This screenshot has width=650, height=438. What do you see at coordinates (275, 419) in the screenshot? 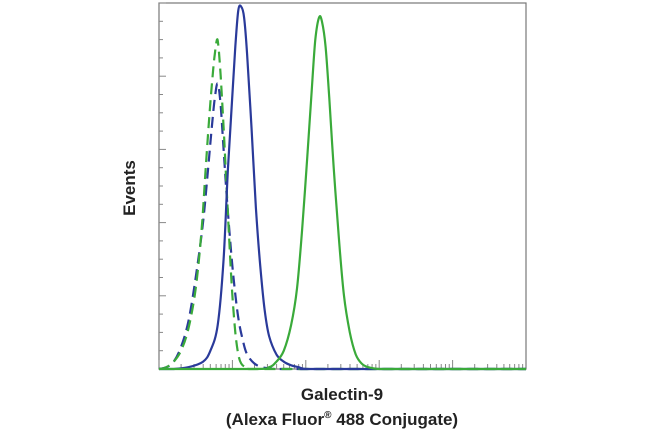
I see `x-axis-label-line2-main: (Alexa Fluor` at bounding box center [275, 419].